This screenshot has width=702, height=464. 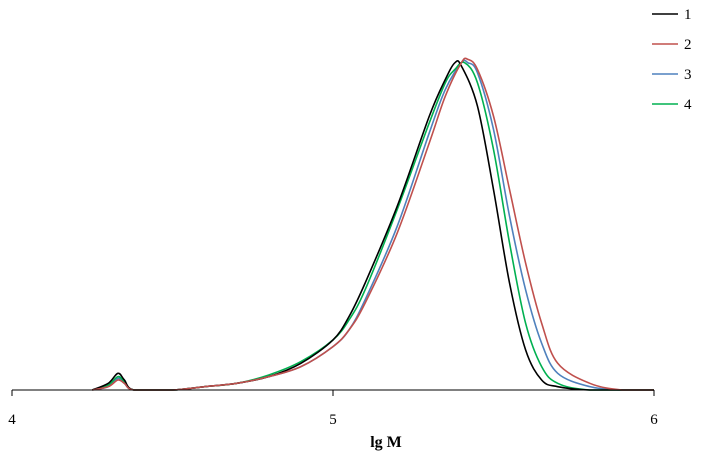 I want to click on x-tick-label: 4, so click(x=12, y=420).